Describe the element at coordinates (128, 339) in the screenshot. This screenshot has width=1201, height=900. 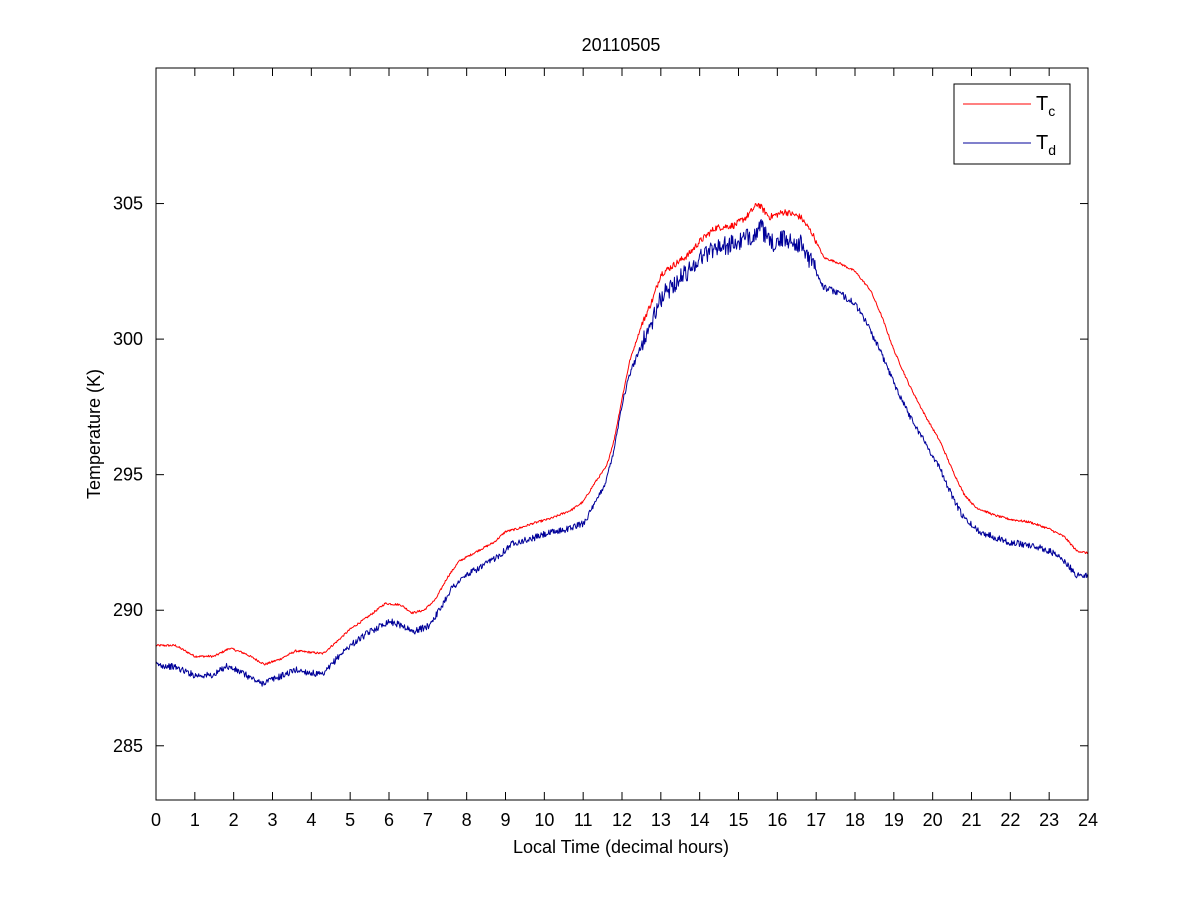
I see `y-tick-label: 300` at that location.